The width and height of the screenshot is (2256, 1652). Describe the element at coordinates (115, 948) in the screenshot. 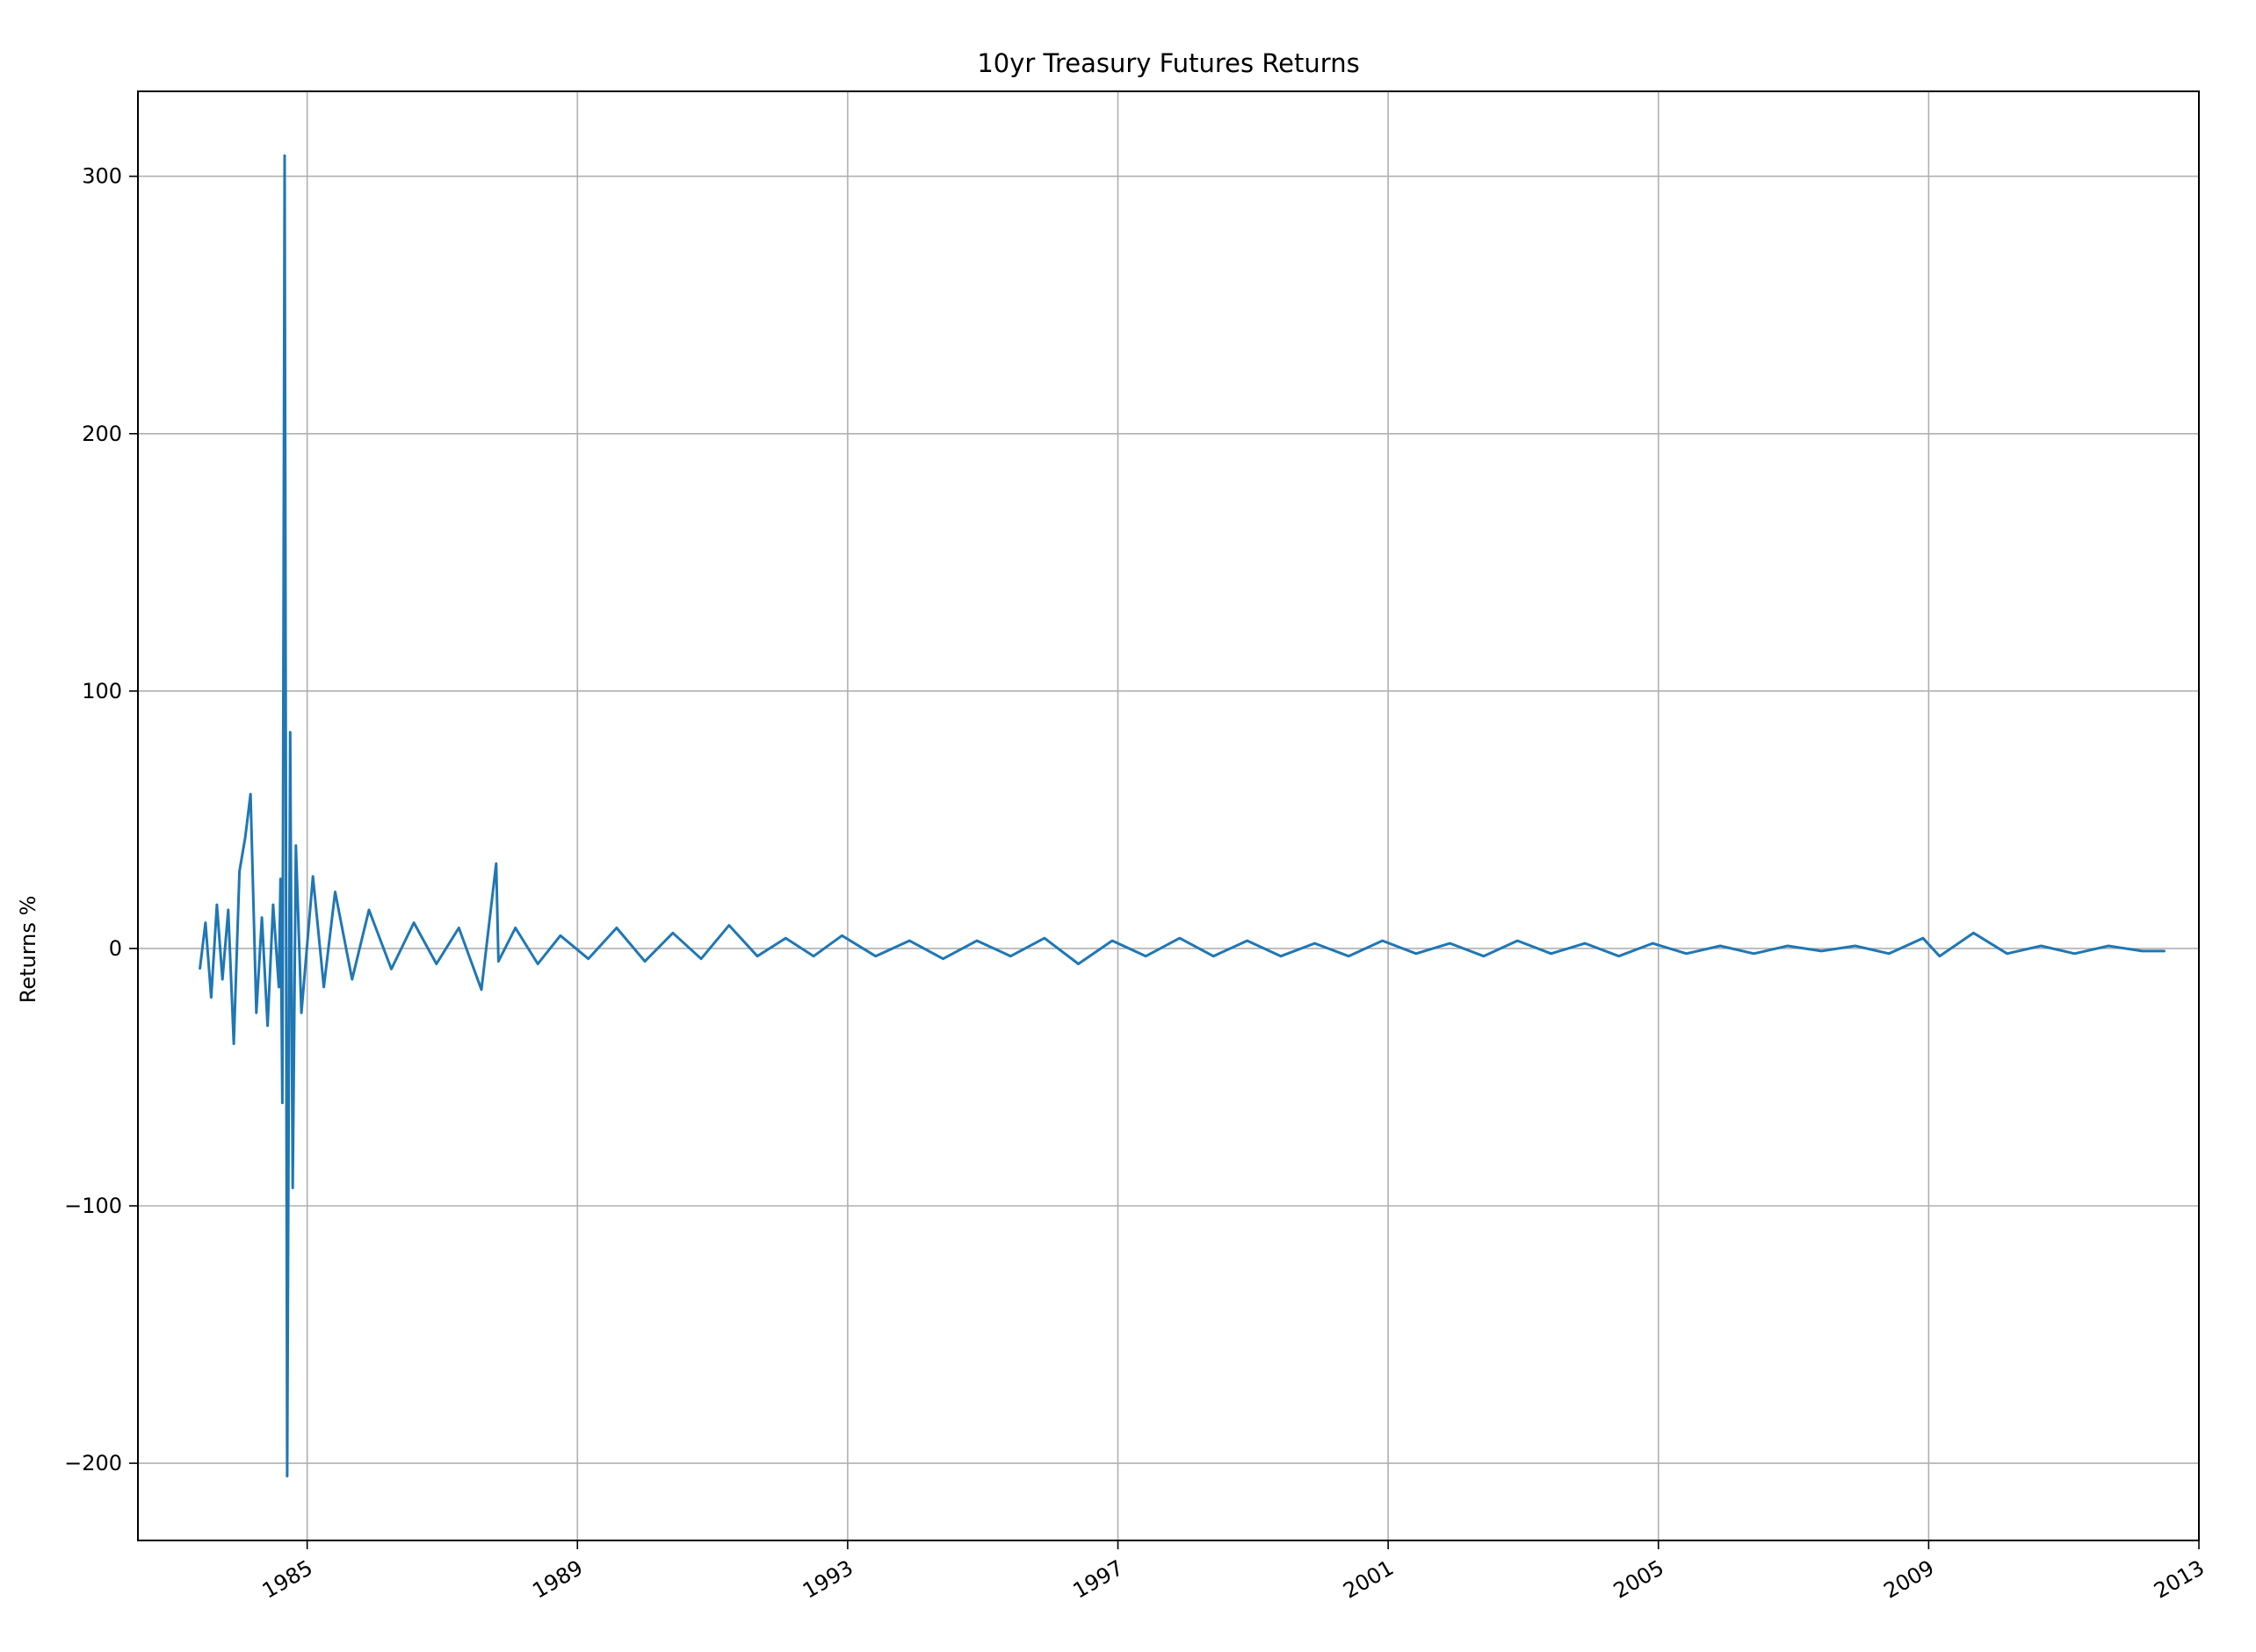

I see `y-tick-label: 0` at that location.